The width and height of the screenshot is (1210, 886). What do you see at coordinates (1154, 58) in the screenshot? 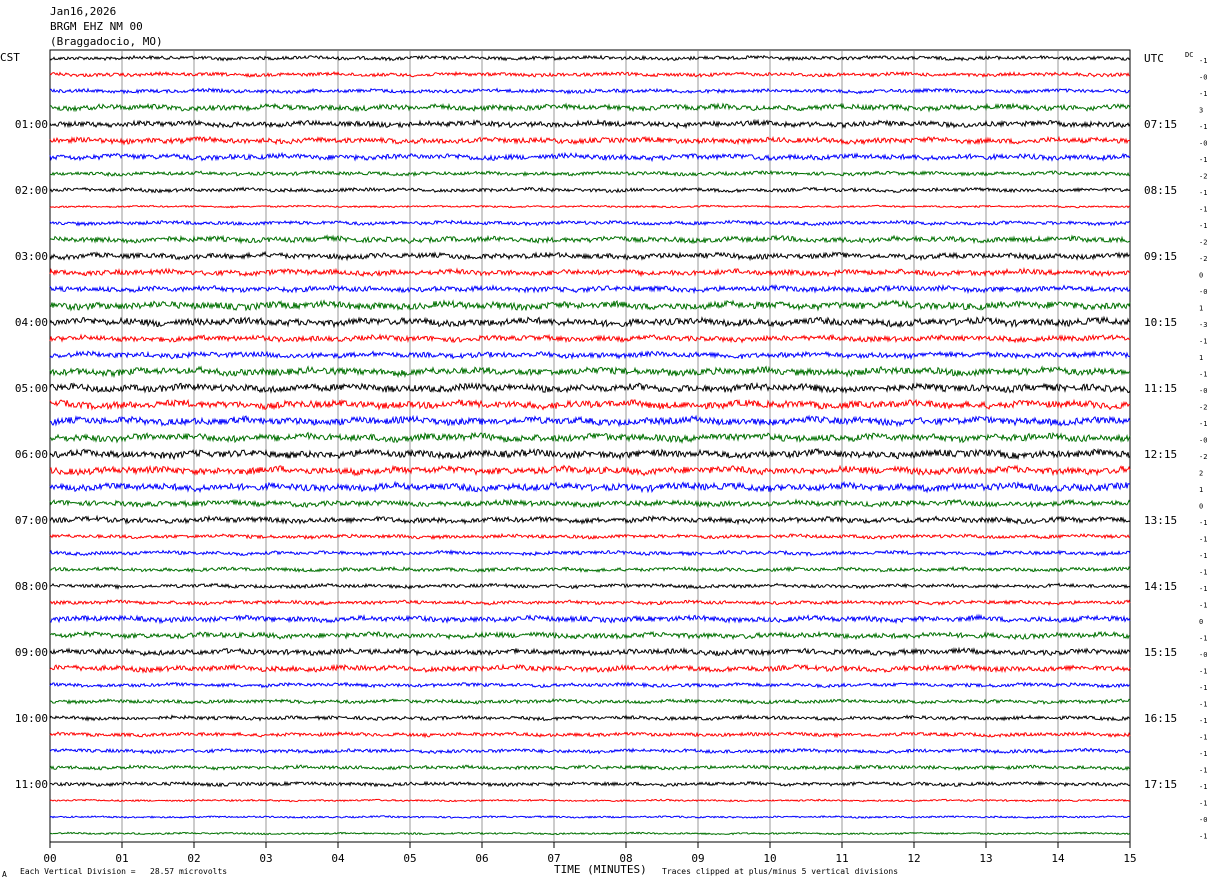
I see `right-hour-label: UTC` at bounding box center [1154, 58].